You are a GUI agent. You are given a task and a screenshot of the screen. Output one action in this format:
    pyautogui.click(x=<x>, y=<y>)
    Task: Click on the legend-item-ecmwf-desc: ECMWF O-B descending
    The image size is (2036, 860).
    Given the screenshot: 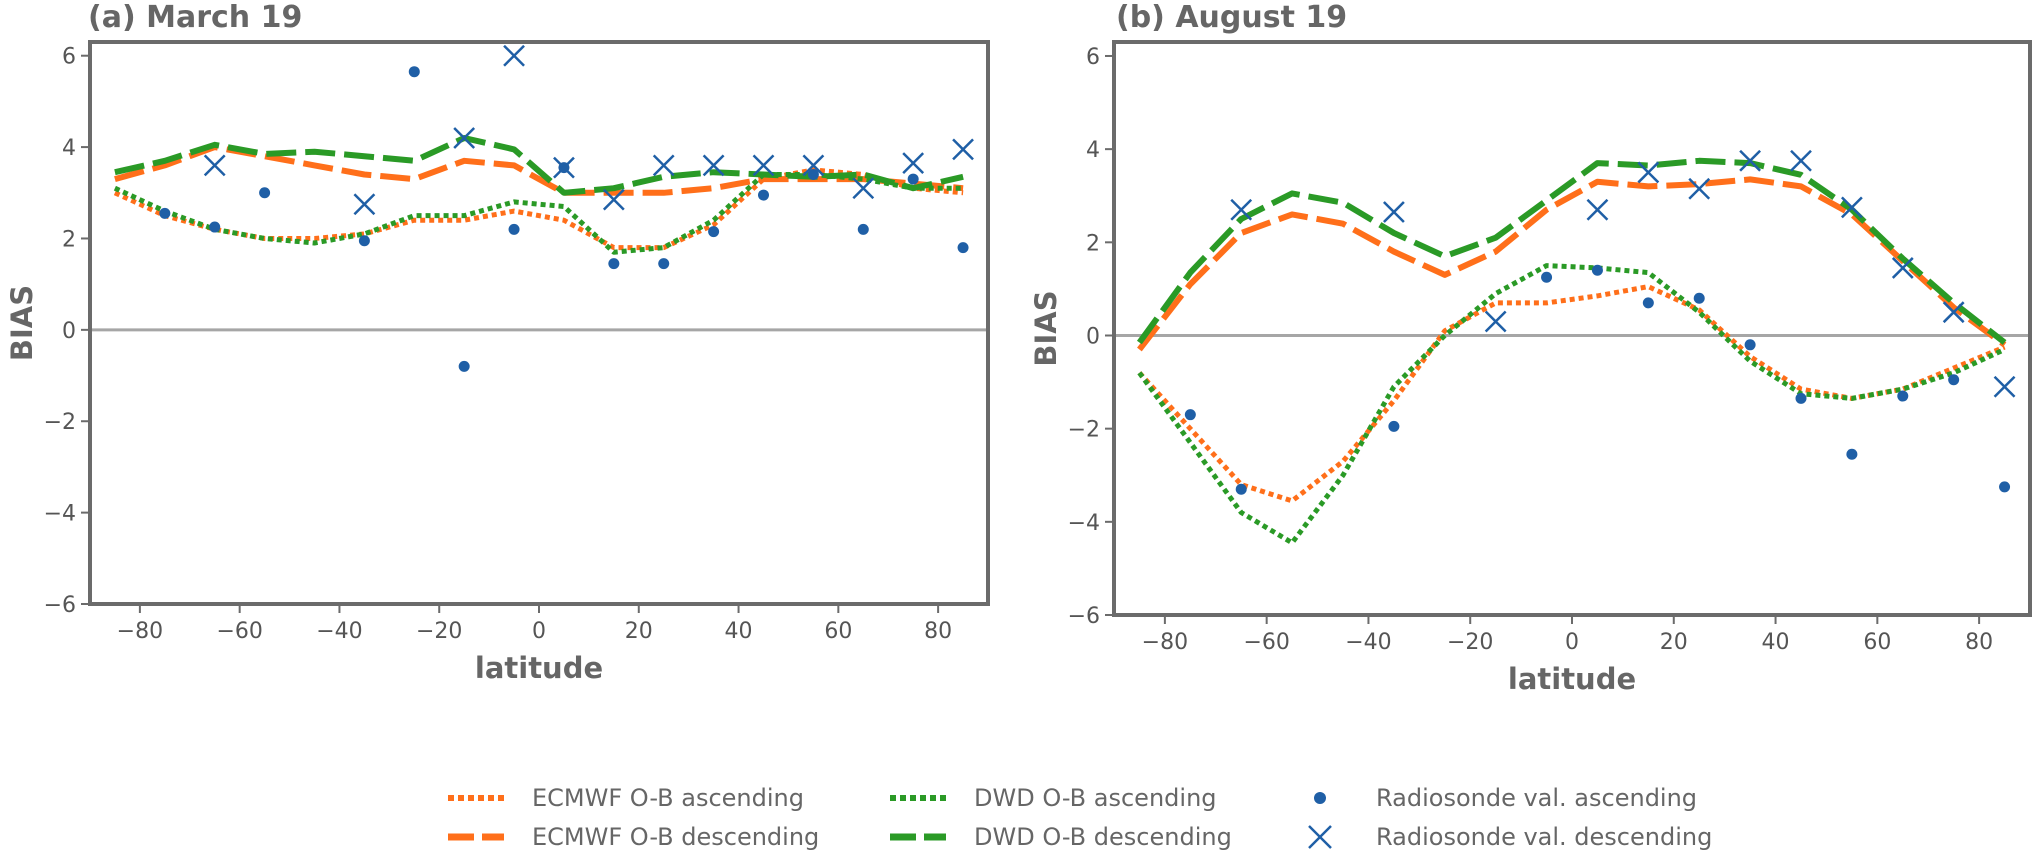 What is the action you would take?
    pyautogui.click(x=633, y=837)
    